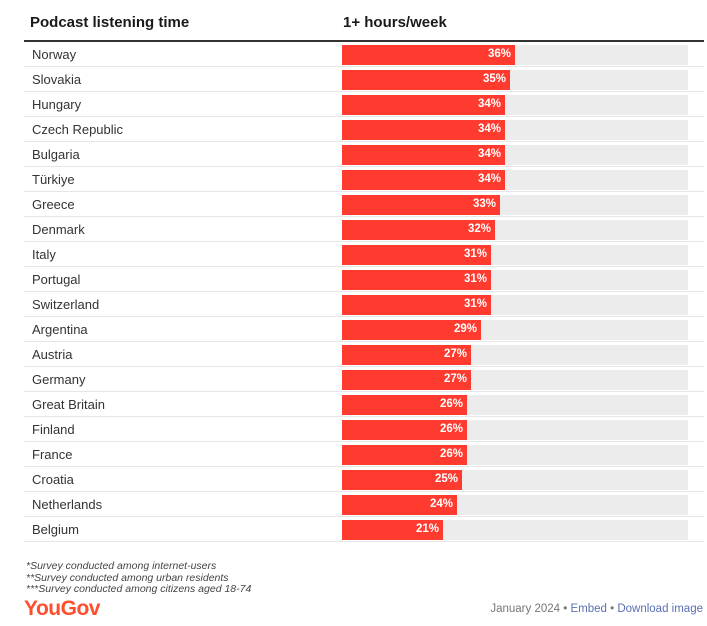 Image resolution: width=707 pixels, height=626 pixels. Describe the element at coordinates (395, 22) in the screenshot. I see `metric-column-header: 1+ hours/week` at that location.